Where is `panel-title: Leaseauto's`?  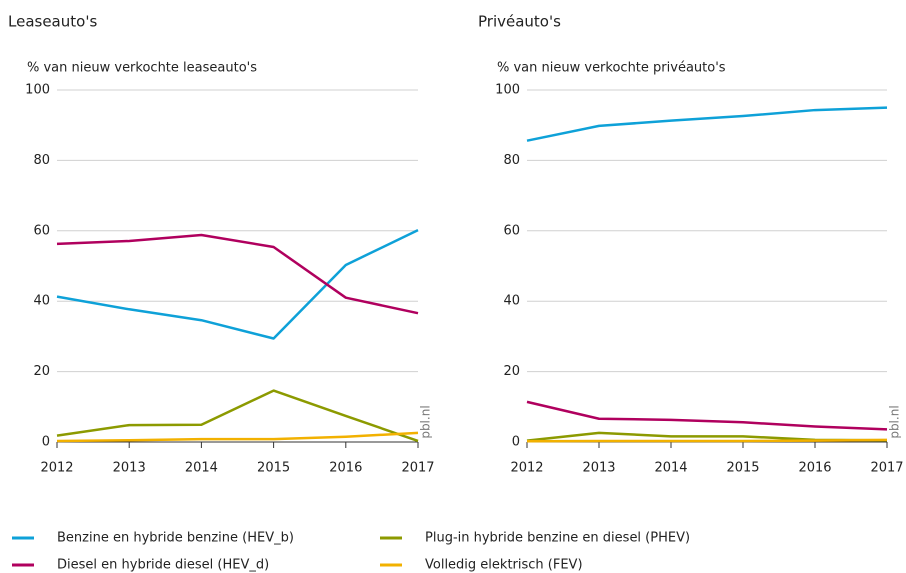 panel-title: Leaseauto's is located at coordinates (52, 22).